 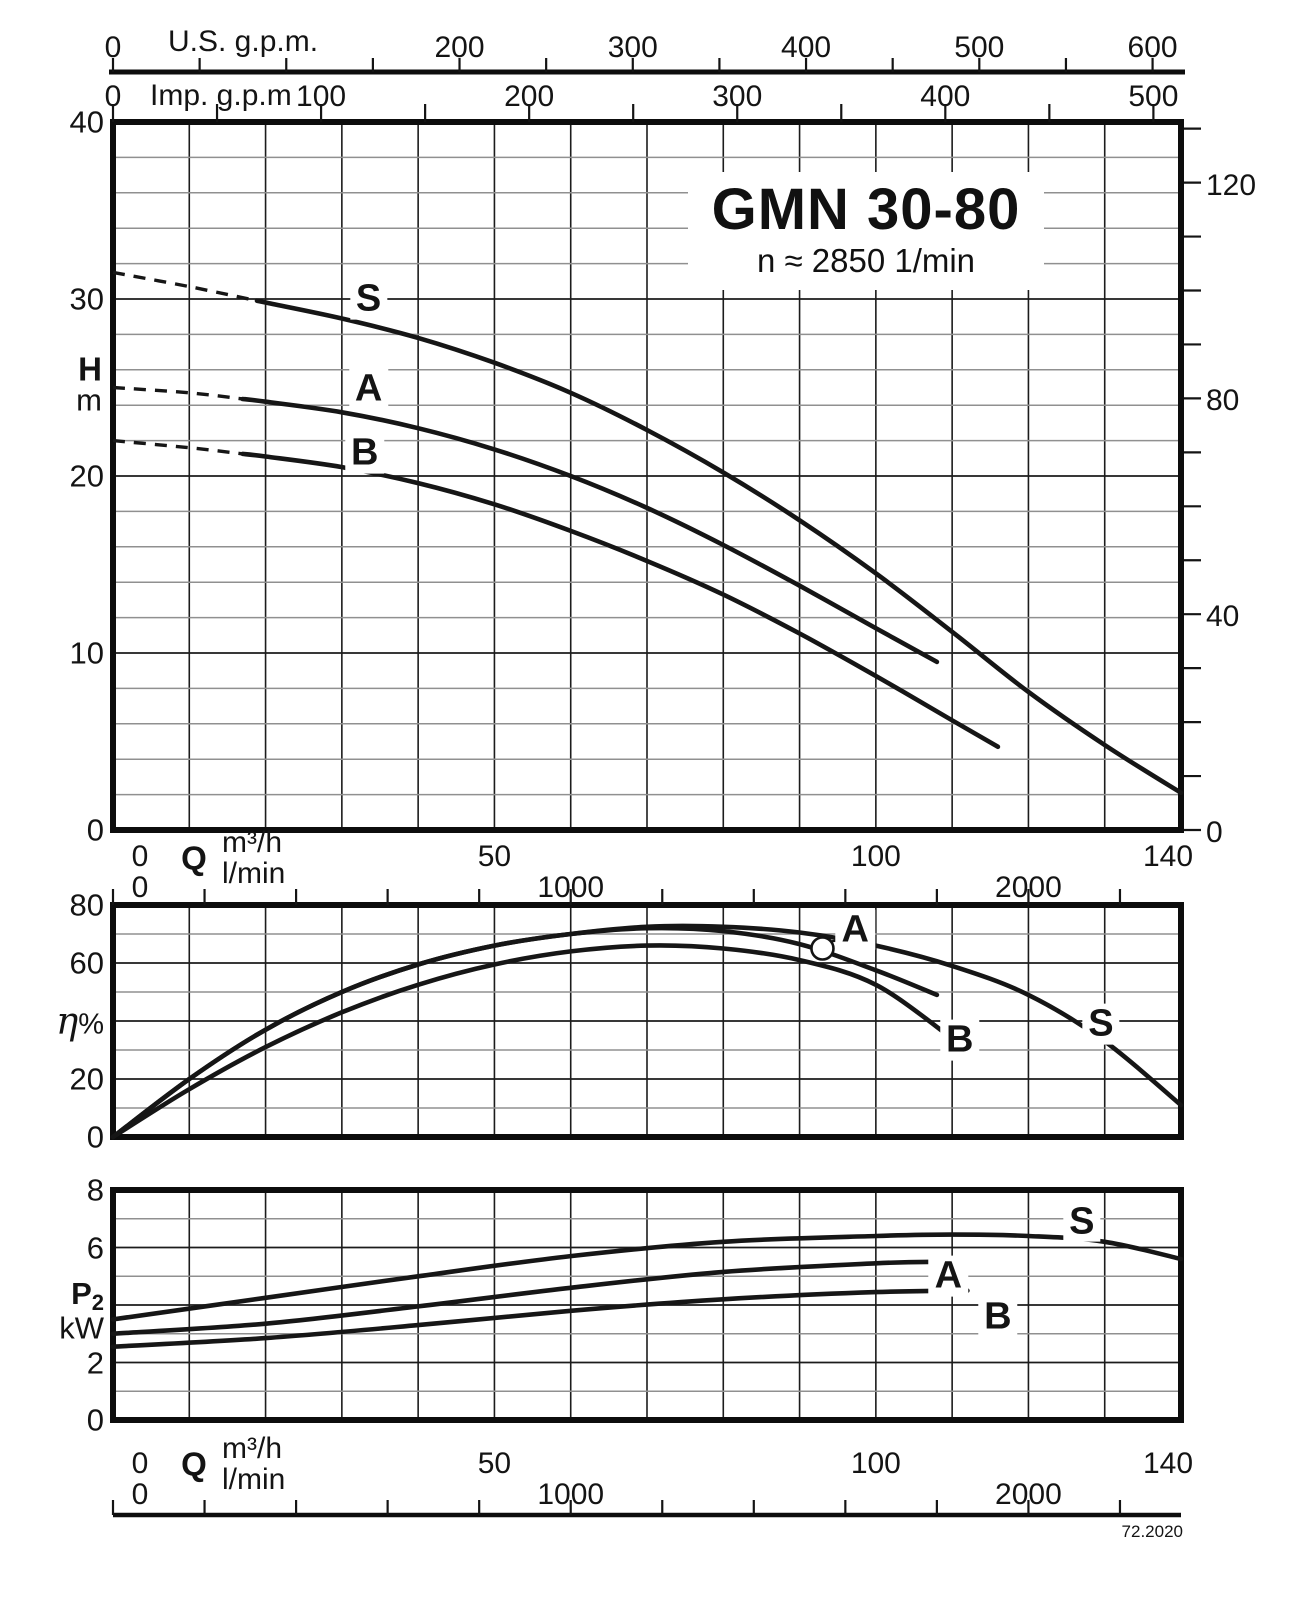 What do you see at coordinates (86, 299) in the screenshot?
I see `tick-head-m-30: 30` at bounding box center [86, 299].